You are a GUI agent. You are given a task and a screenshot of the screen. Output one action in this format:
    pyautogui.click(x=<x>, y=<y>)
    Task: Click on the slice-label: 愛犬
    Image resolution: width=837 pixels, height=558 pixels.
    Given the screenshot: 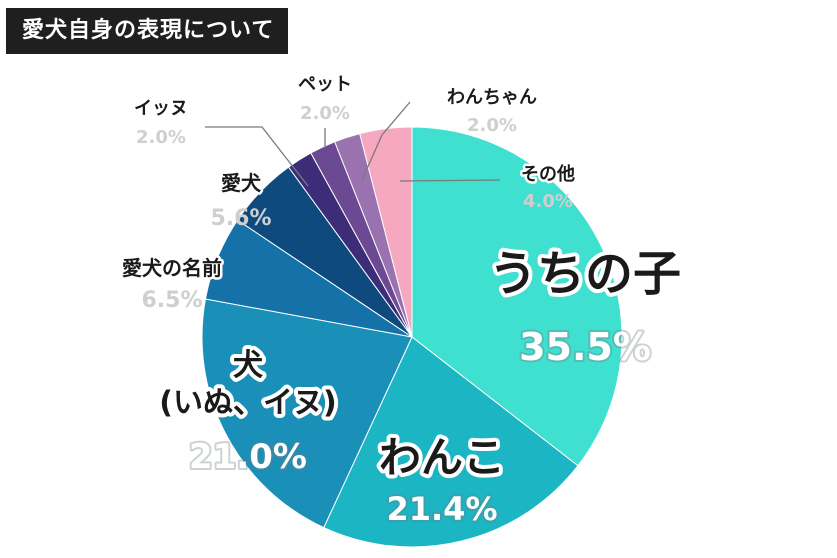 What is the action you would take?
    pyautogui.click(x=241, y=183)
    